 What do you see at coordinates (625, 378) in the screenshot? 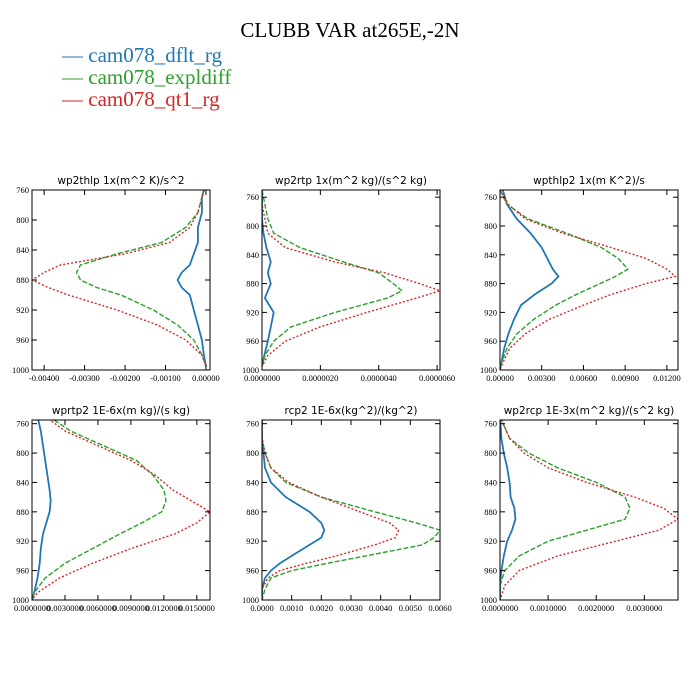
I see `x-tick-label: 0.00900` at bounding box center [625, 378].